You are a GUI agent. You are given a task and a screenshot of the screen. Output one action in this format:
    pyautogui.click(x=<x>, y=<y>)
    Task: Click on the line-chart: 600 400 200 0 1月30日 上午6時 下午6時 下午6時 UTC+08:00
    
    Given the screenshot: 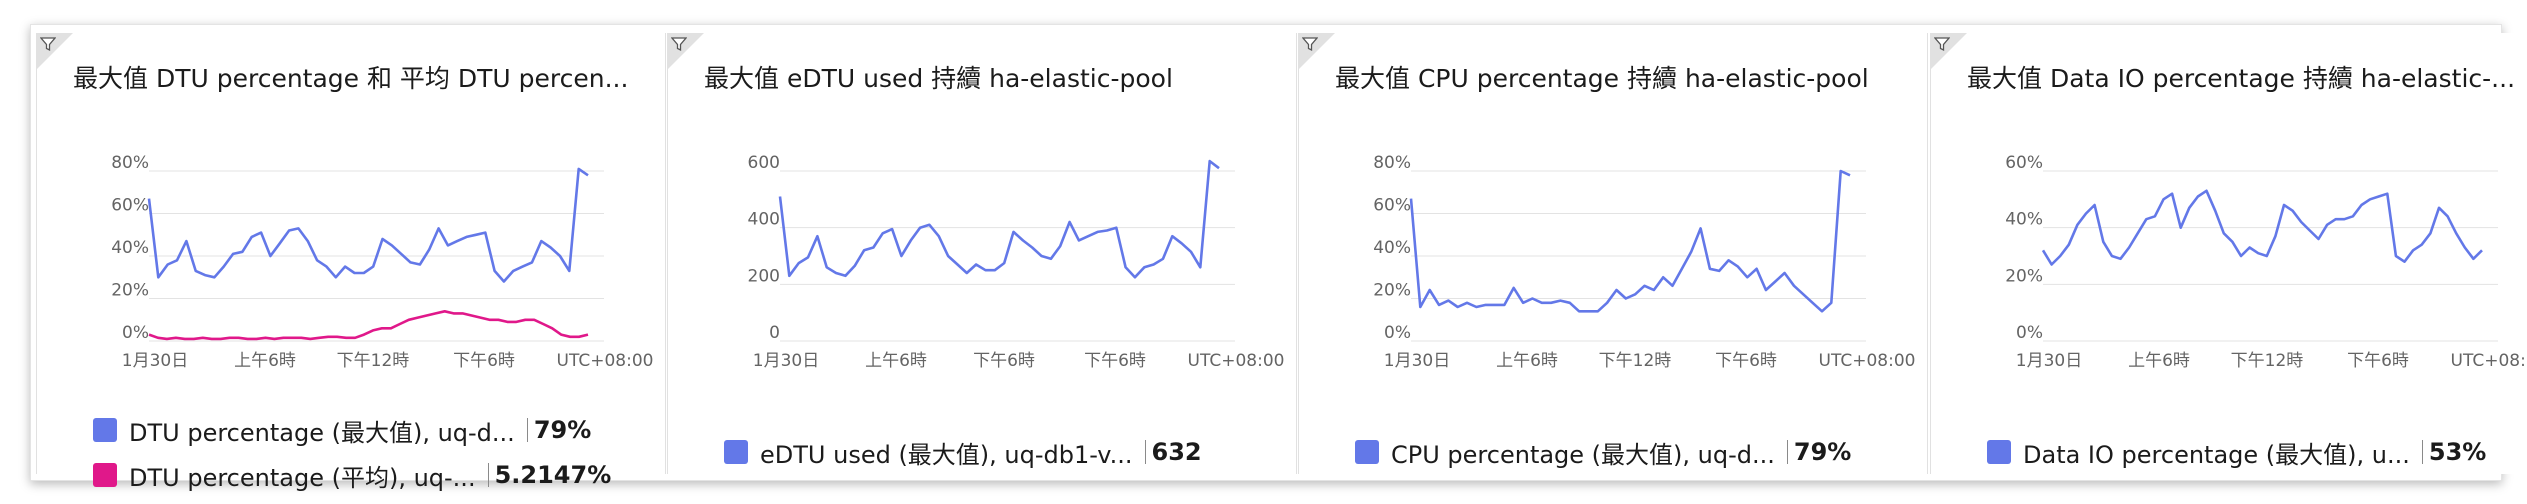 What is the action you would take?
    pyautogui.click(x=1016, y=262)
    